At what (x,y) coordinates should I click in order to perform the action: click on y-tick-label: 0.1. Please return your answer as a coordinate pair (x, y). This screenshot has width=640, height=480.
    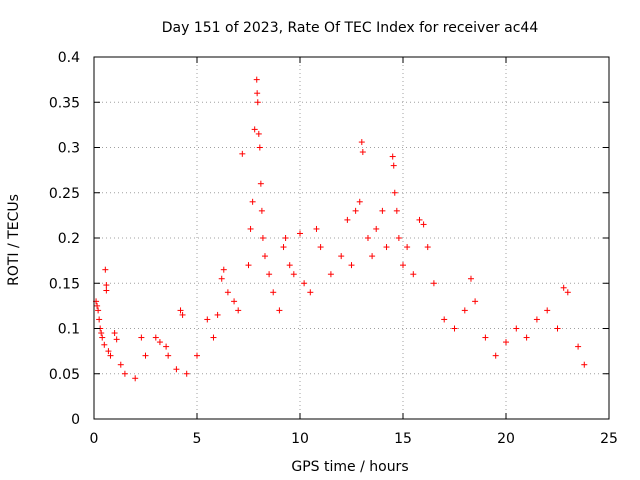
    Looking at the image, I should click on (69, 330).